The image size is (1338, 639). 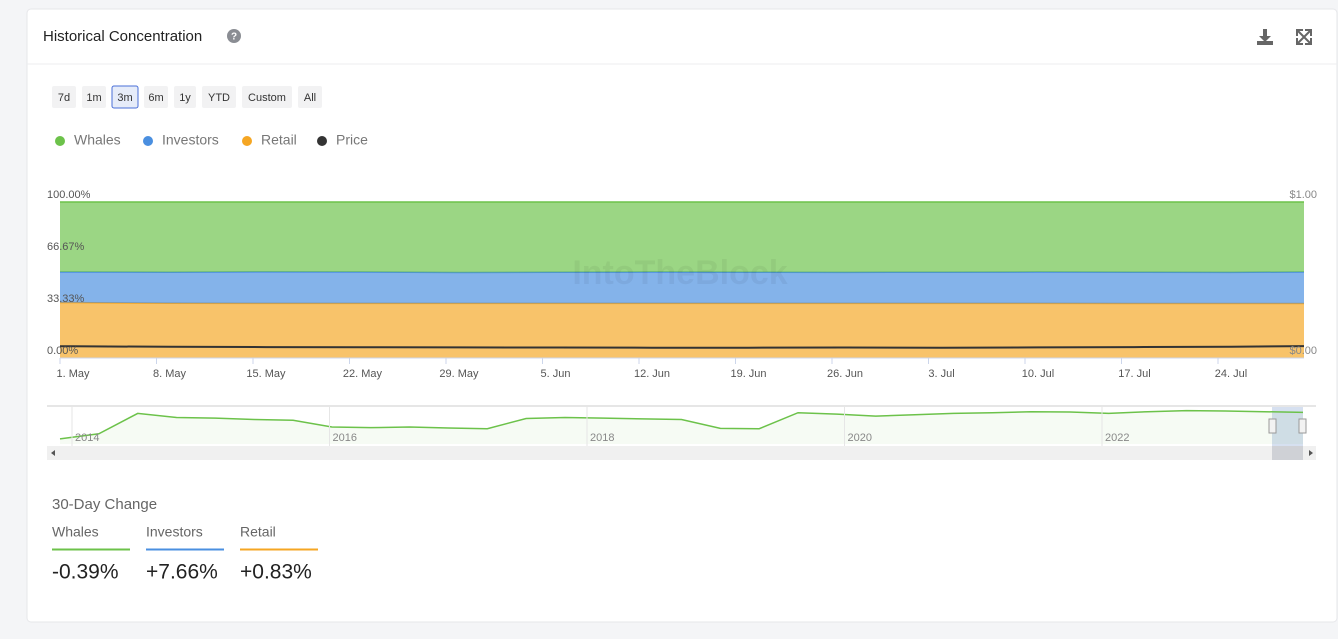 I want to click on x-tick-label: 12. Jun, so click(x=652, y=374).